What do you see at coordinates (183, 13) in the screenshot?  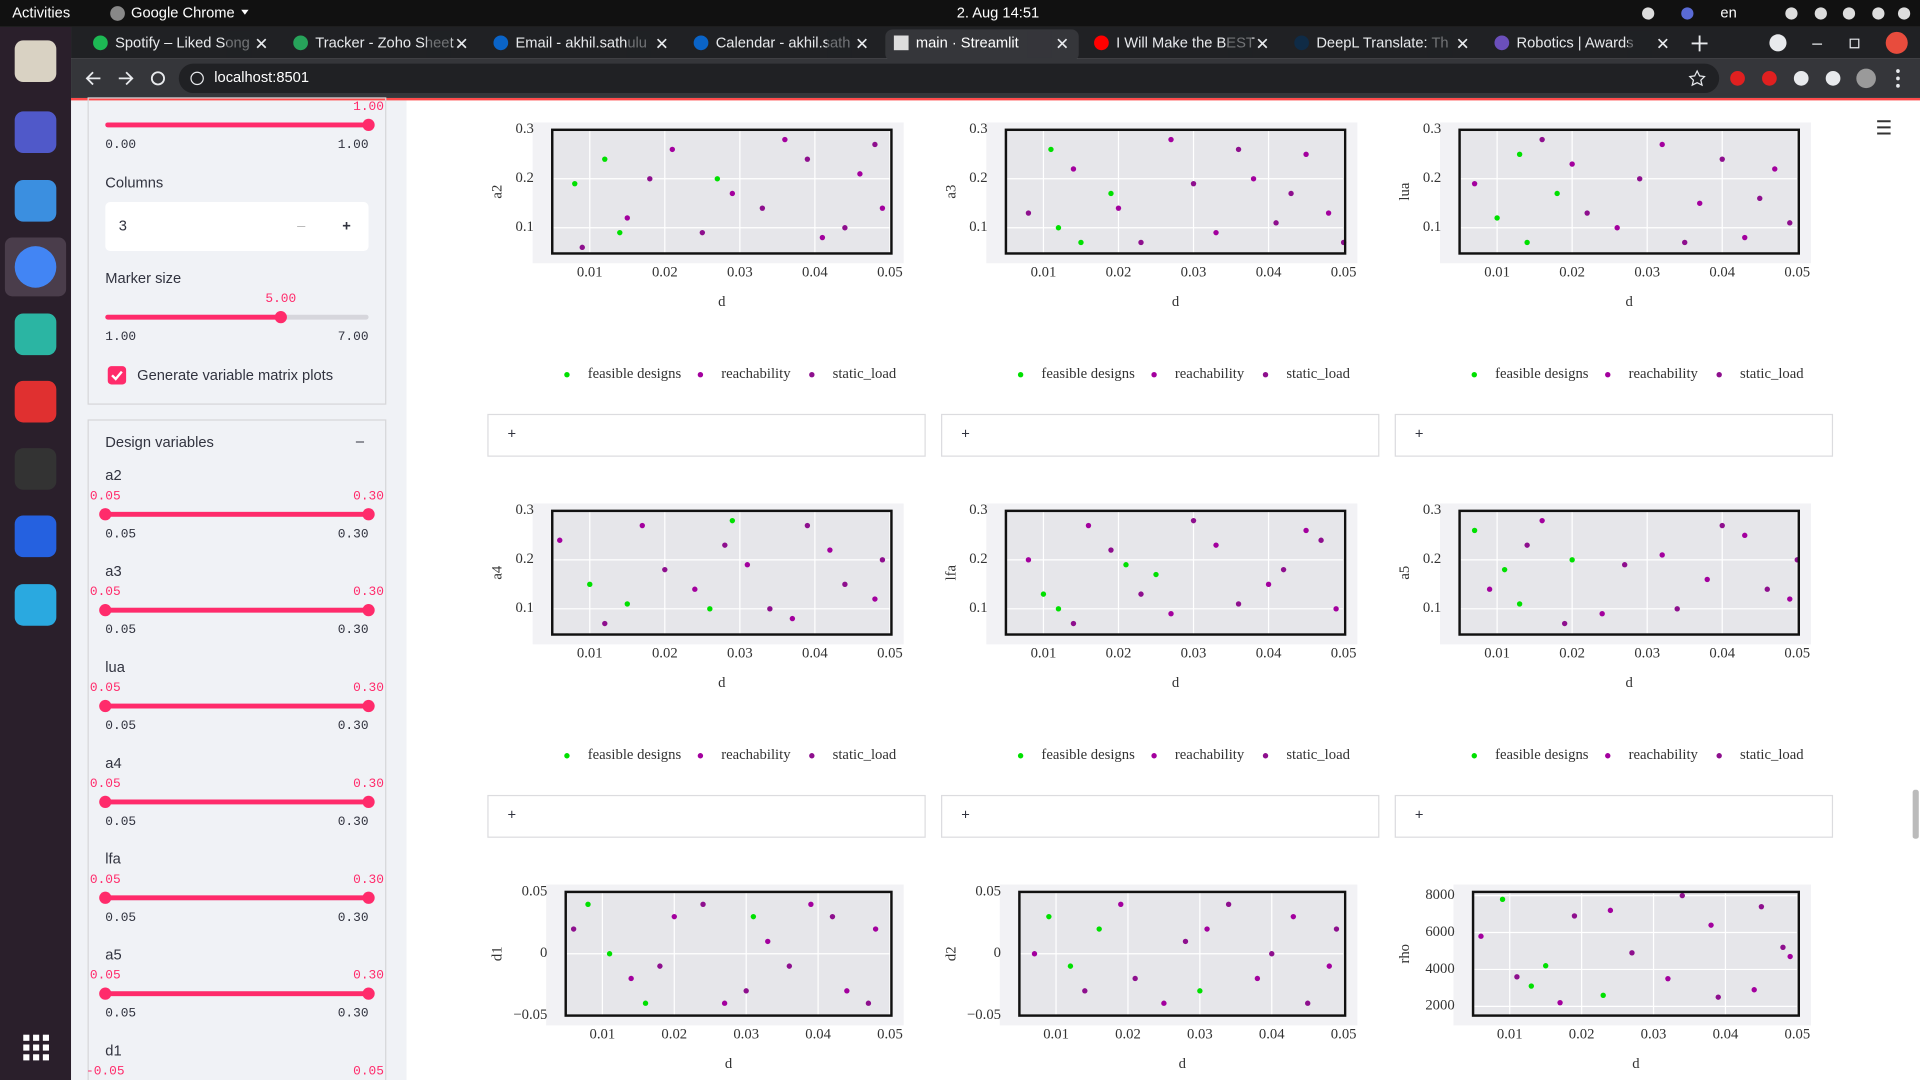 I see `app-name: Google Chrome` at bounding box center [183, 13].